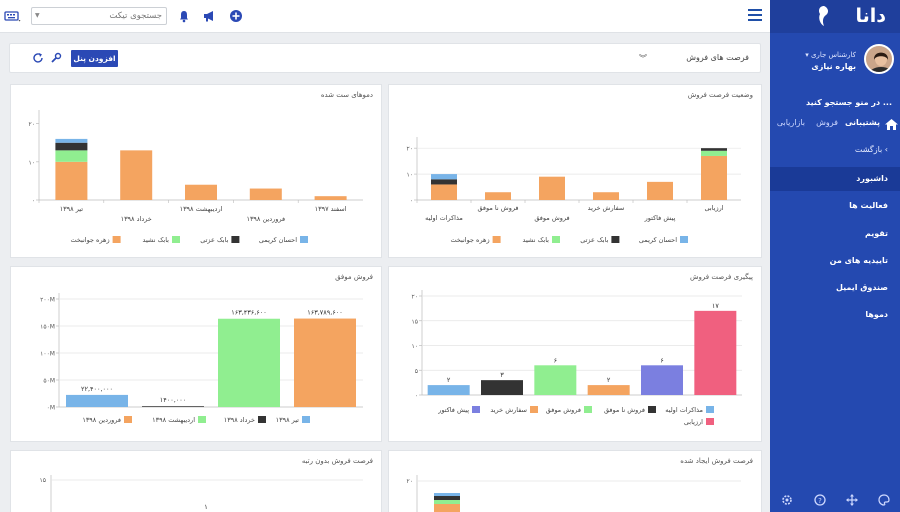 This screenshot has width=900, height=512. Describe the element at coordinates (891, 124) in the screenshot. I see `home-icon` at that location.